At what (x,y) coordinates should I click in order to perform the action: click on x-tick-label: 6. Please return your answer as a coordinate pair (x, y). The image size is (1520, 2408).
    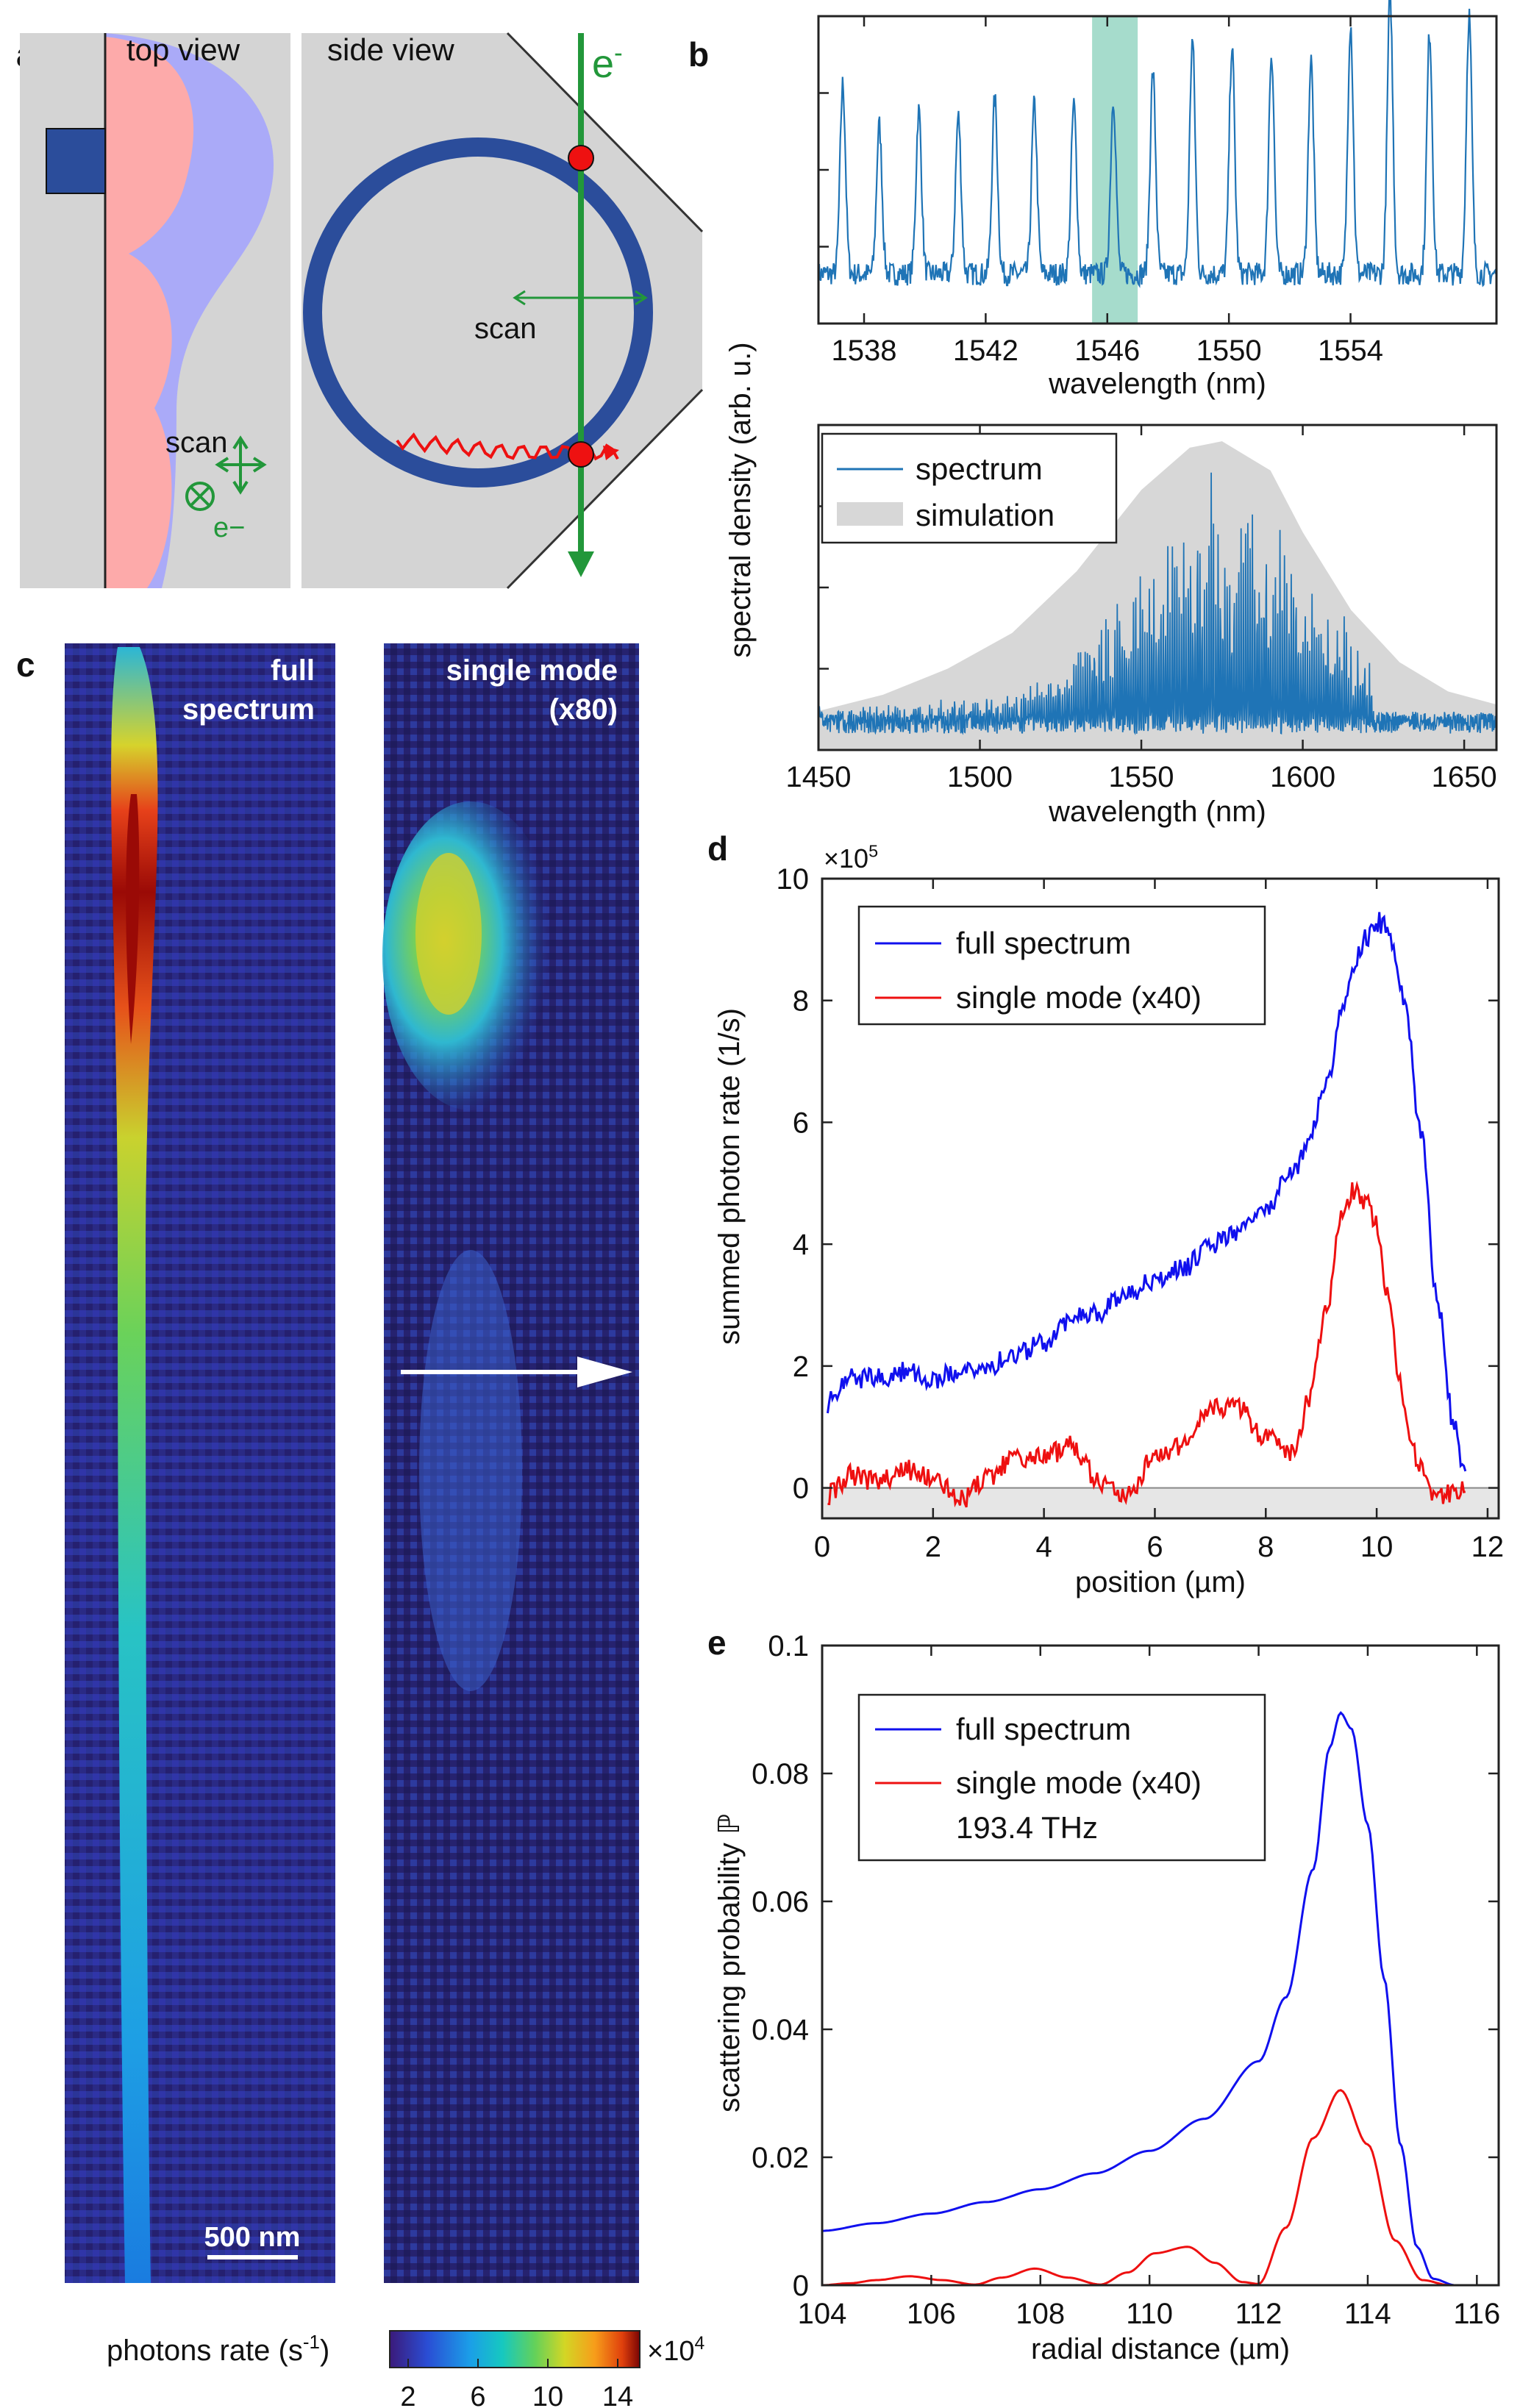
    Looking at the image, I should click on (1154, 1547).